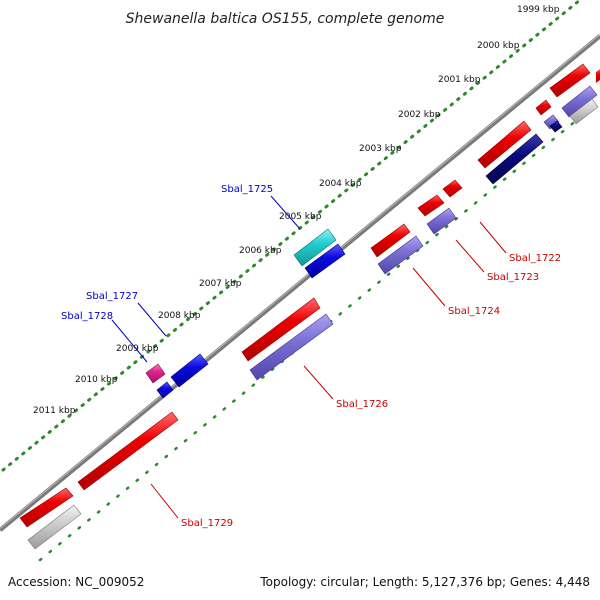 This screenshot has height=600, width=600. I want to click on gene-label-sbal-1726: Sbal_1726, so click(362, 404).